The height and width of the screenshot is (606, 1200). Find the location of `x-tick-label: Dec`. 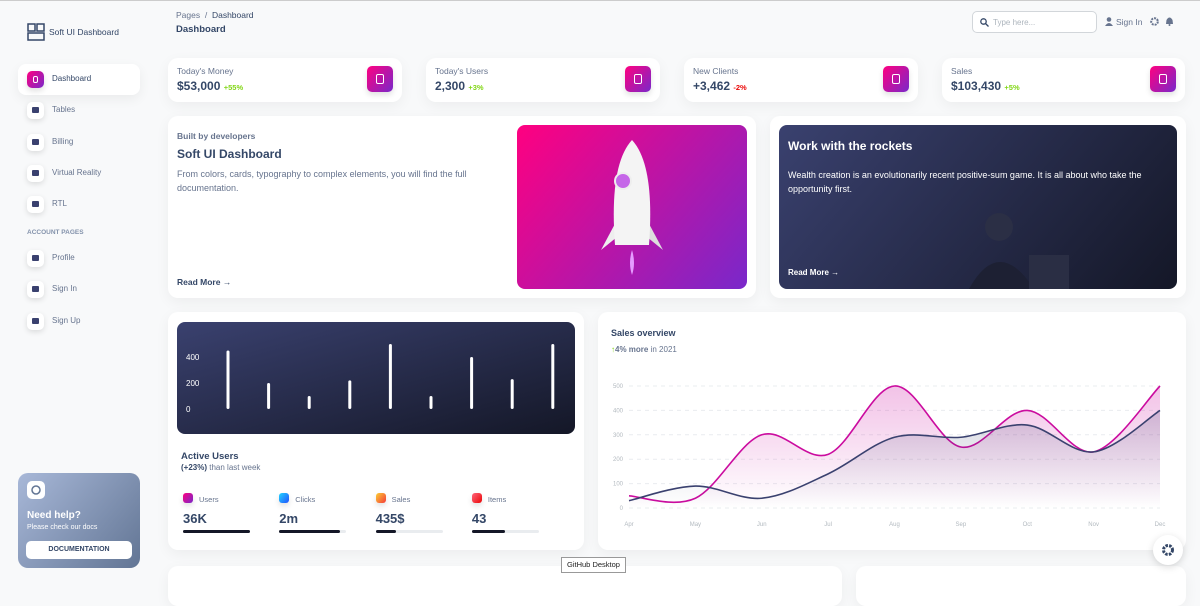

x-tick-label: Dec is located at coordinates (1160, 525).